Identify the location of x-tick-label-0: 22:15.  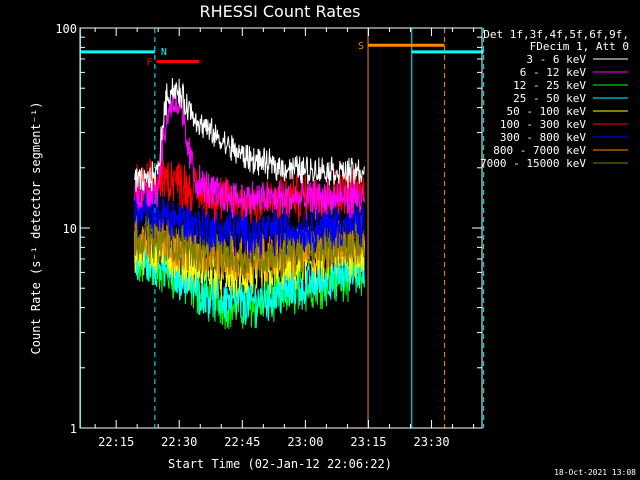
(116, 442).